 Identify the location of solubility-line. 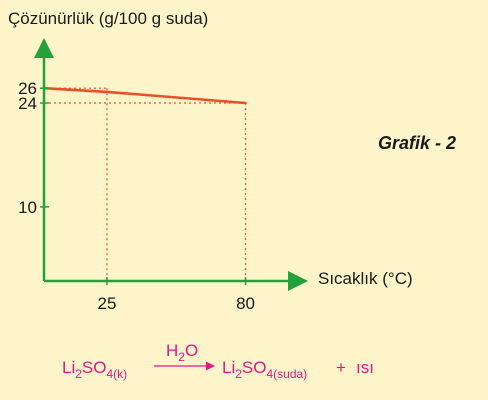
(144, 95).